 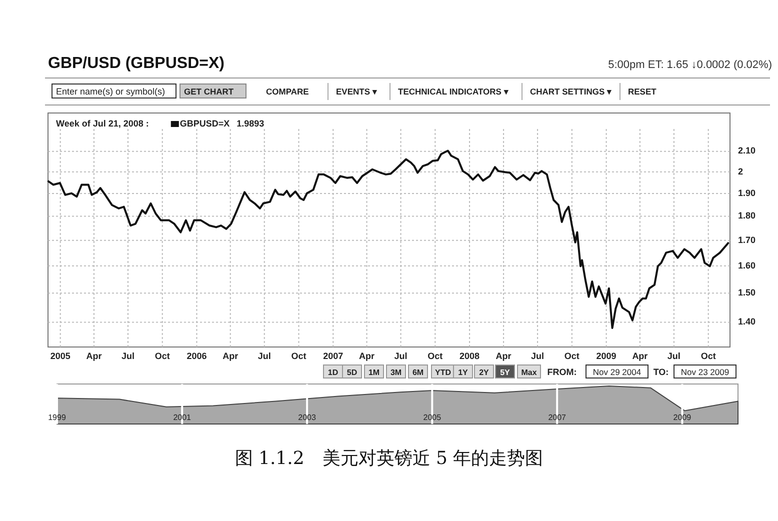 I want to click on x-tick-label: 2009, so click(x=606, y=356).